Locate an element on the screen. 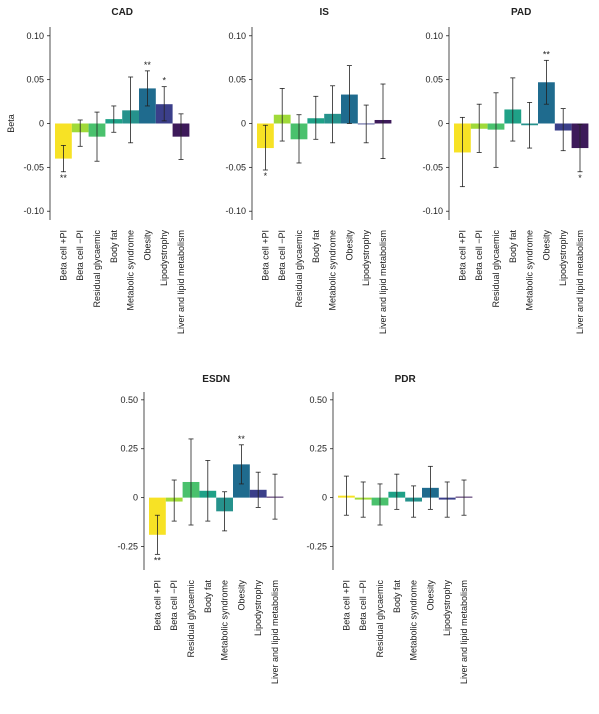  panel-title: PDR is located at coordinates (406, 379).